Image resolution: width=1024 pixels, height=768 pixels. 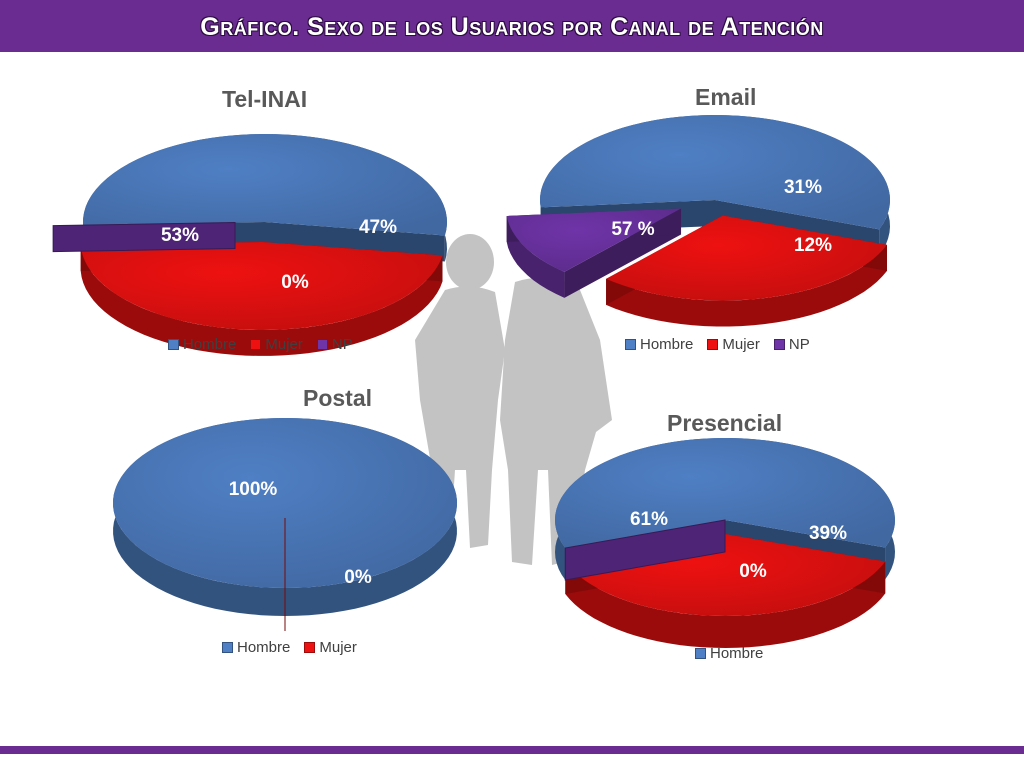 What do you see at coordinates (633, 229) in the screenshot?
I see `data-label-hombre: 57 %` at bounding box center [633, 229].